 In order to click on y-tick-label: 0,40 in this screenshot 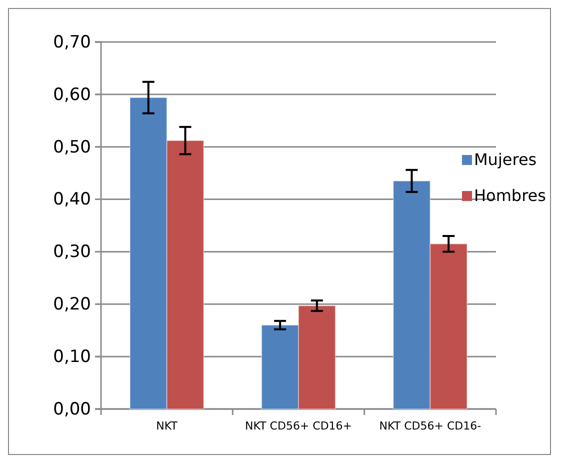, I will do `click(72, 200)`.